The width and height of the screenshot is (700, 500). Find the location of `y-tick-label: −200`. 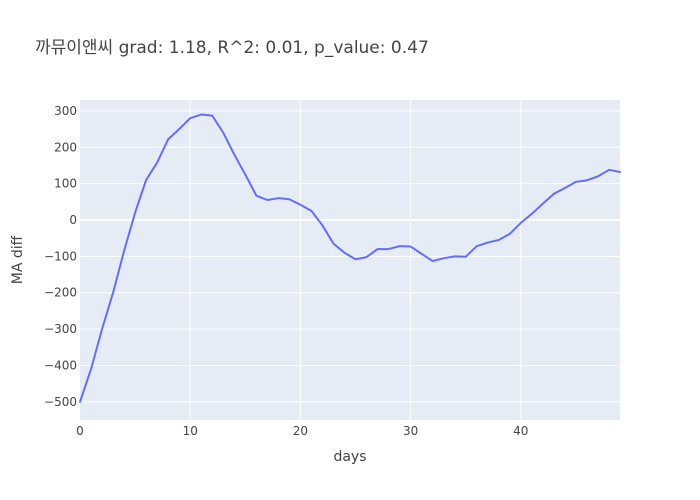

y-tick-label: −200 is located at coordinates (60, 293).